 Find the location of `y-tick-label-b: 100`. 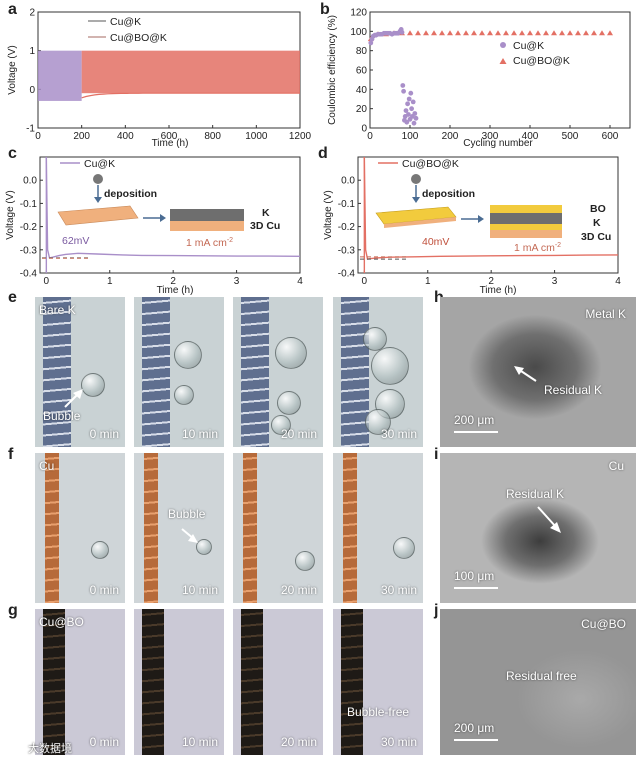

y-tick-label-b: 100 is located at coordinates (358, 32).